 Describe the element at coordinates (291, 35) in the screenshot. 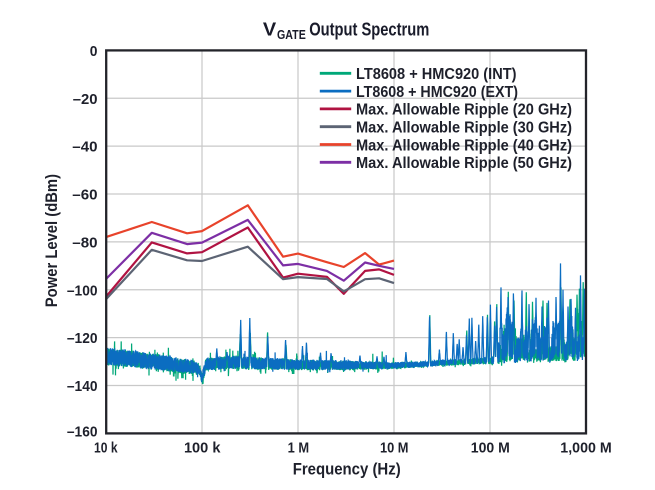

I see `svg-text: GATE` at that location.